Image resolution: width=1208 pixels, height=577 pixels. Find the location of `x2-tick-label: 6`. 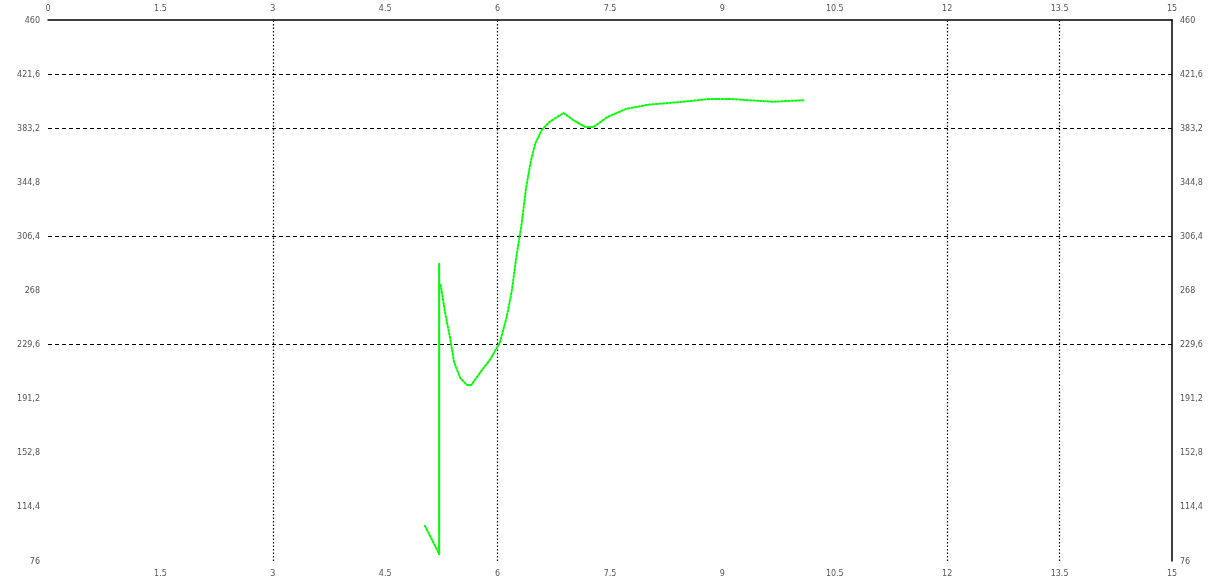

x2-tick-label: 6 is located at coordinates (498, 8).